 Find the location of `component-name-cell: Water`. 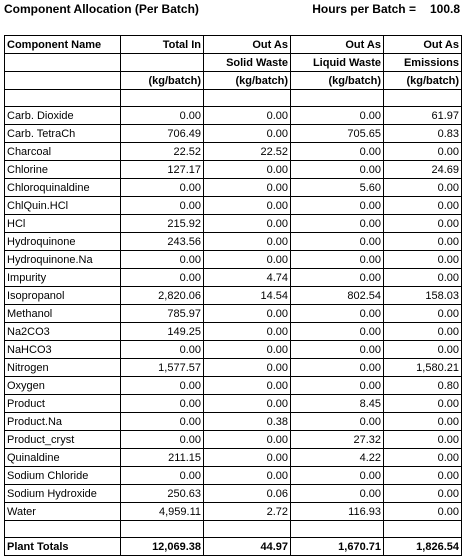

component-name-cell: Water is located at coordinates (62, 511).